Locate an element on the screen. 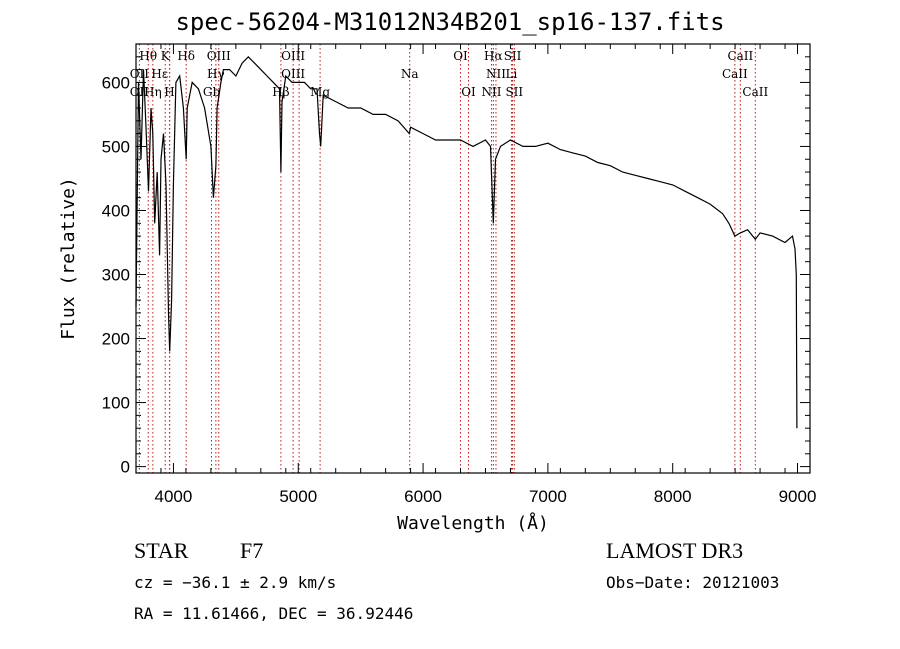 This screenshot has width=900, height=649. line-label-18: Hη is located at coordinates (153, 92).